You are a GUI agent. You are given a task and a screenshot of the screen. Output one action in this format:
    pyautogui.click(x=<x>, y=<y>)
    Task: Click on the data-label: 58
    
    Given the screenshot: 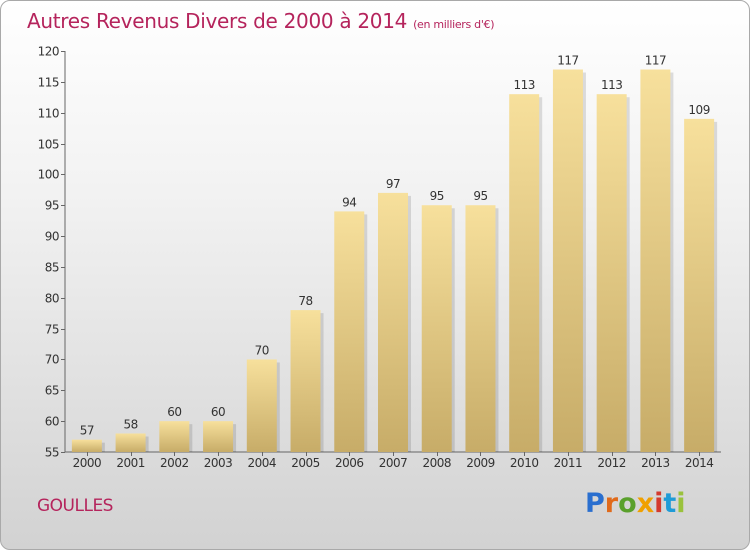 What is the action you would take?
    pyautogui.click(x=130, y=424)
    